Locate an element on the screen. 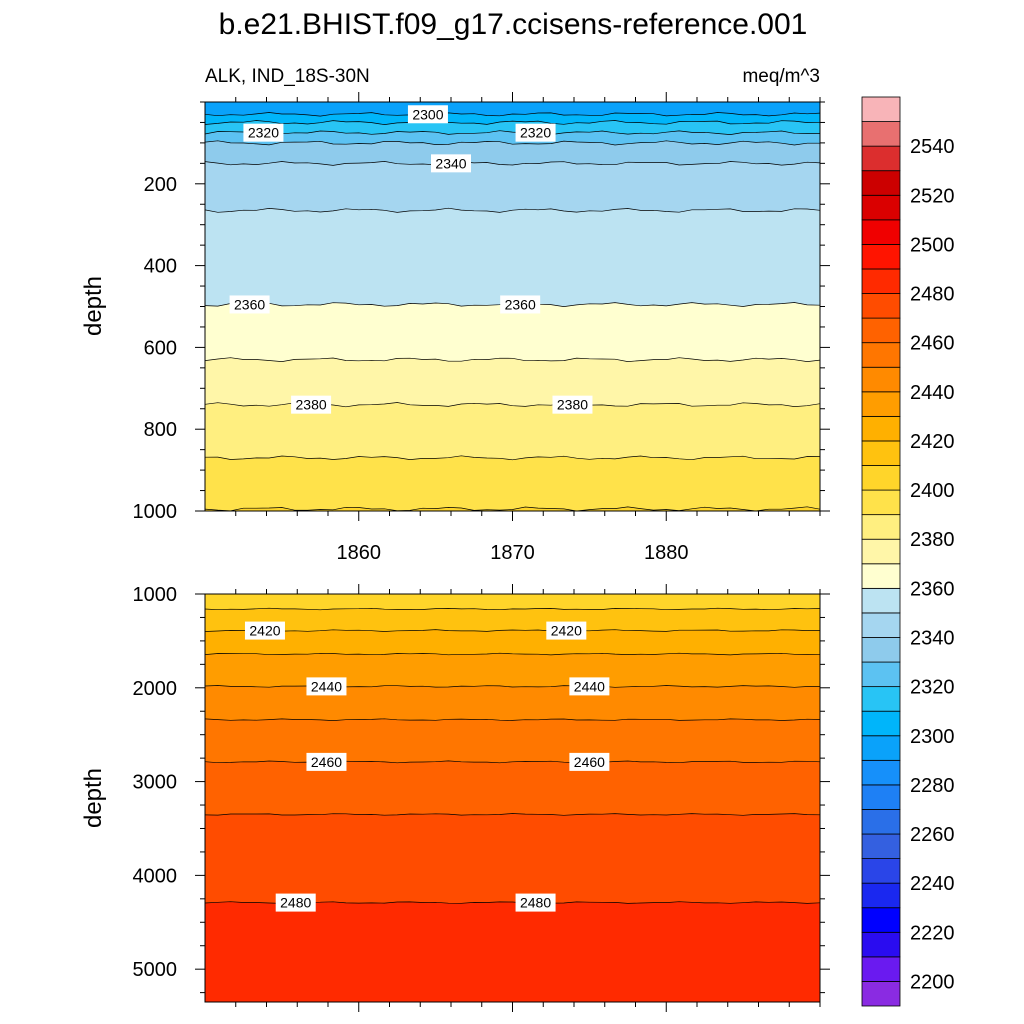  upper-y-tick-label: 600 is located at coordinates (160, 348).